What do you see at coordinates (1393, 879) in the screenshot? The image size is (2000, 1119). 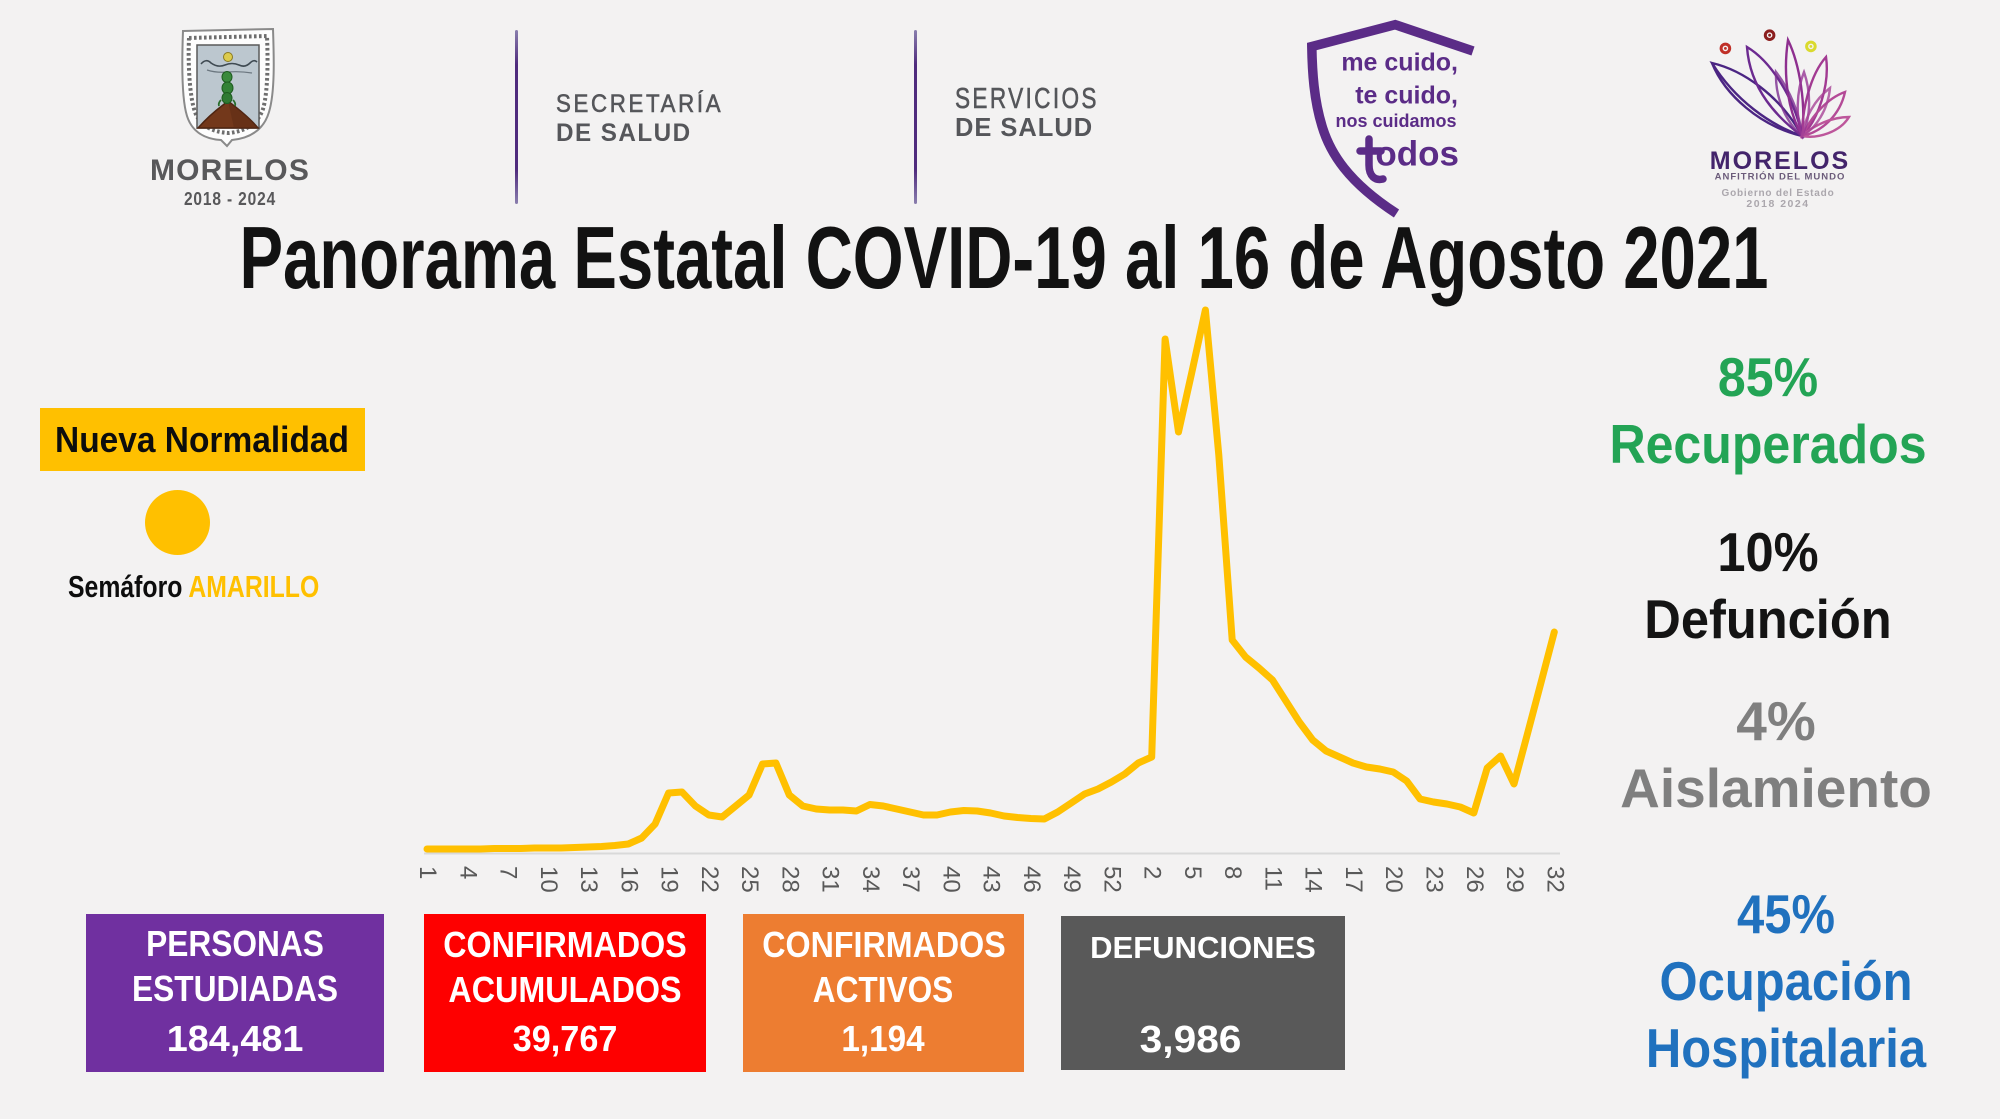 I see `svg-text: 20` at bounding box center [1393, 879].